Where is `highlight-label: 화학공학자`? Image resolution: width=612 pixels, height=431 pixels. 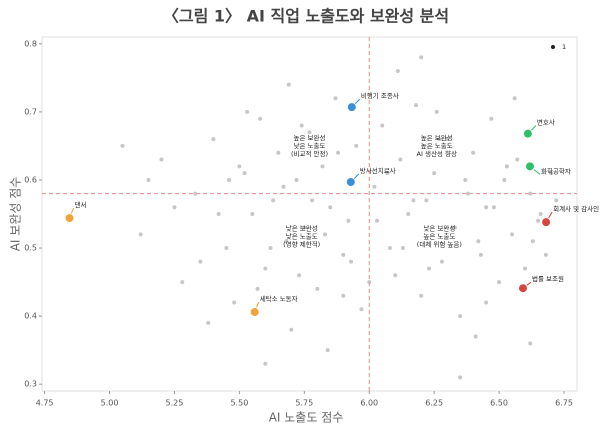
highlight-label: 화학공학자 is located at coordinates (556, 170).